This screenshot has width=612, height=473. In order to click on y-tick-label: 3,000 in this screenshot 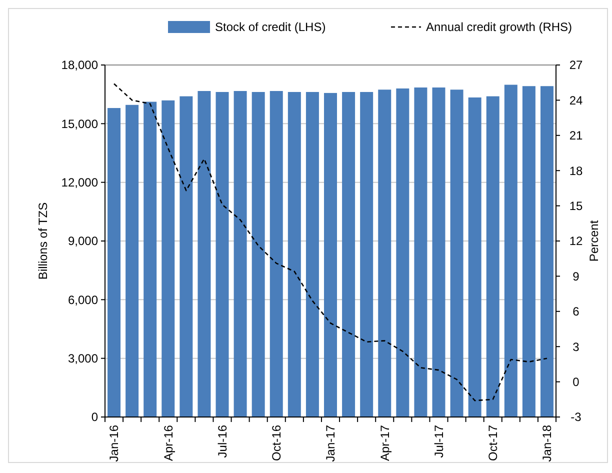, I will do `click(83, 359)`.